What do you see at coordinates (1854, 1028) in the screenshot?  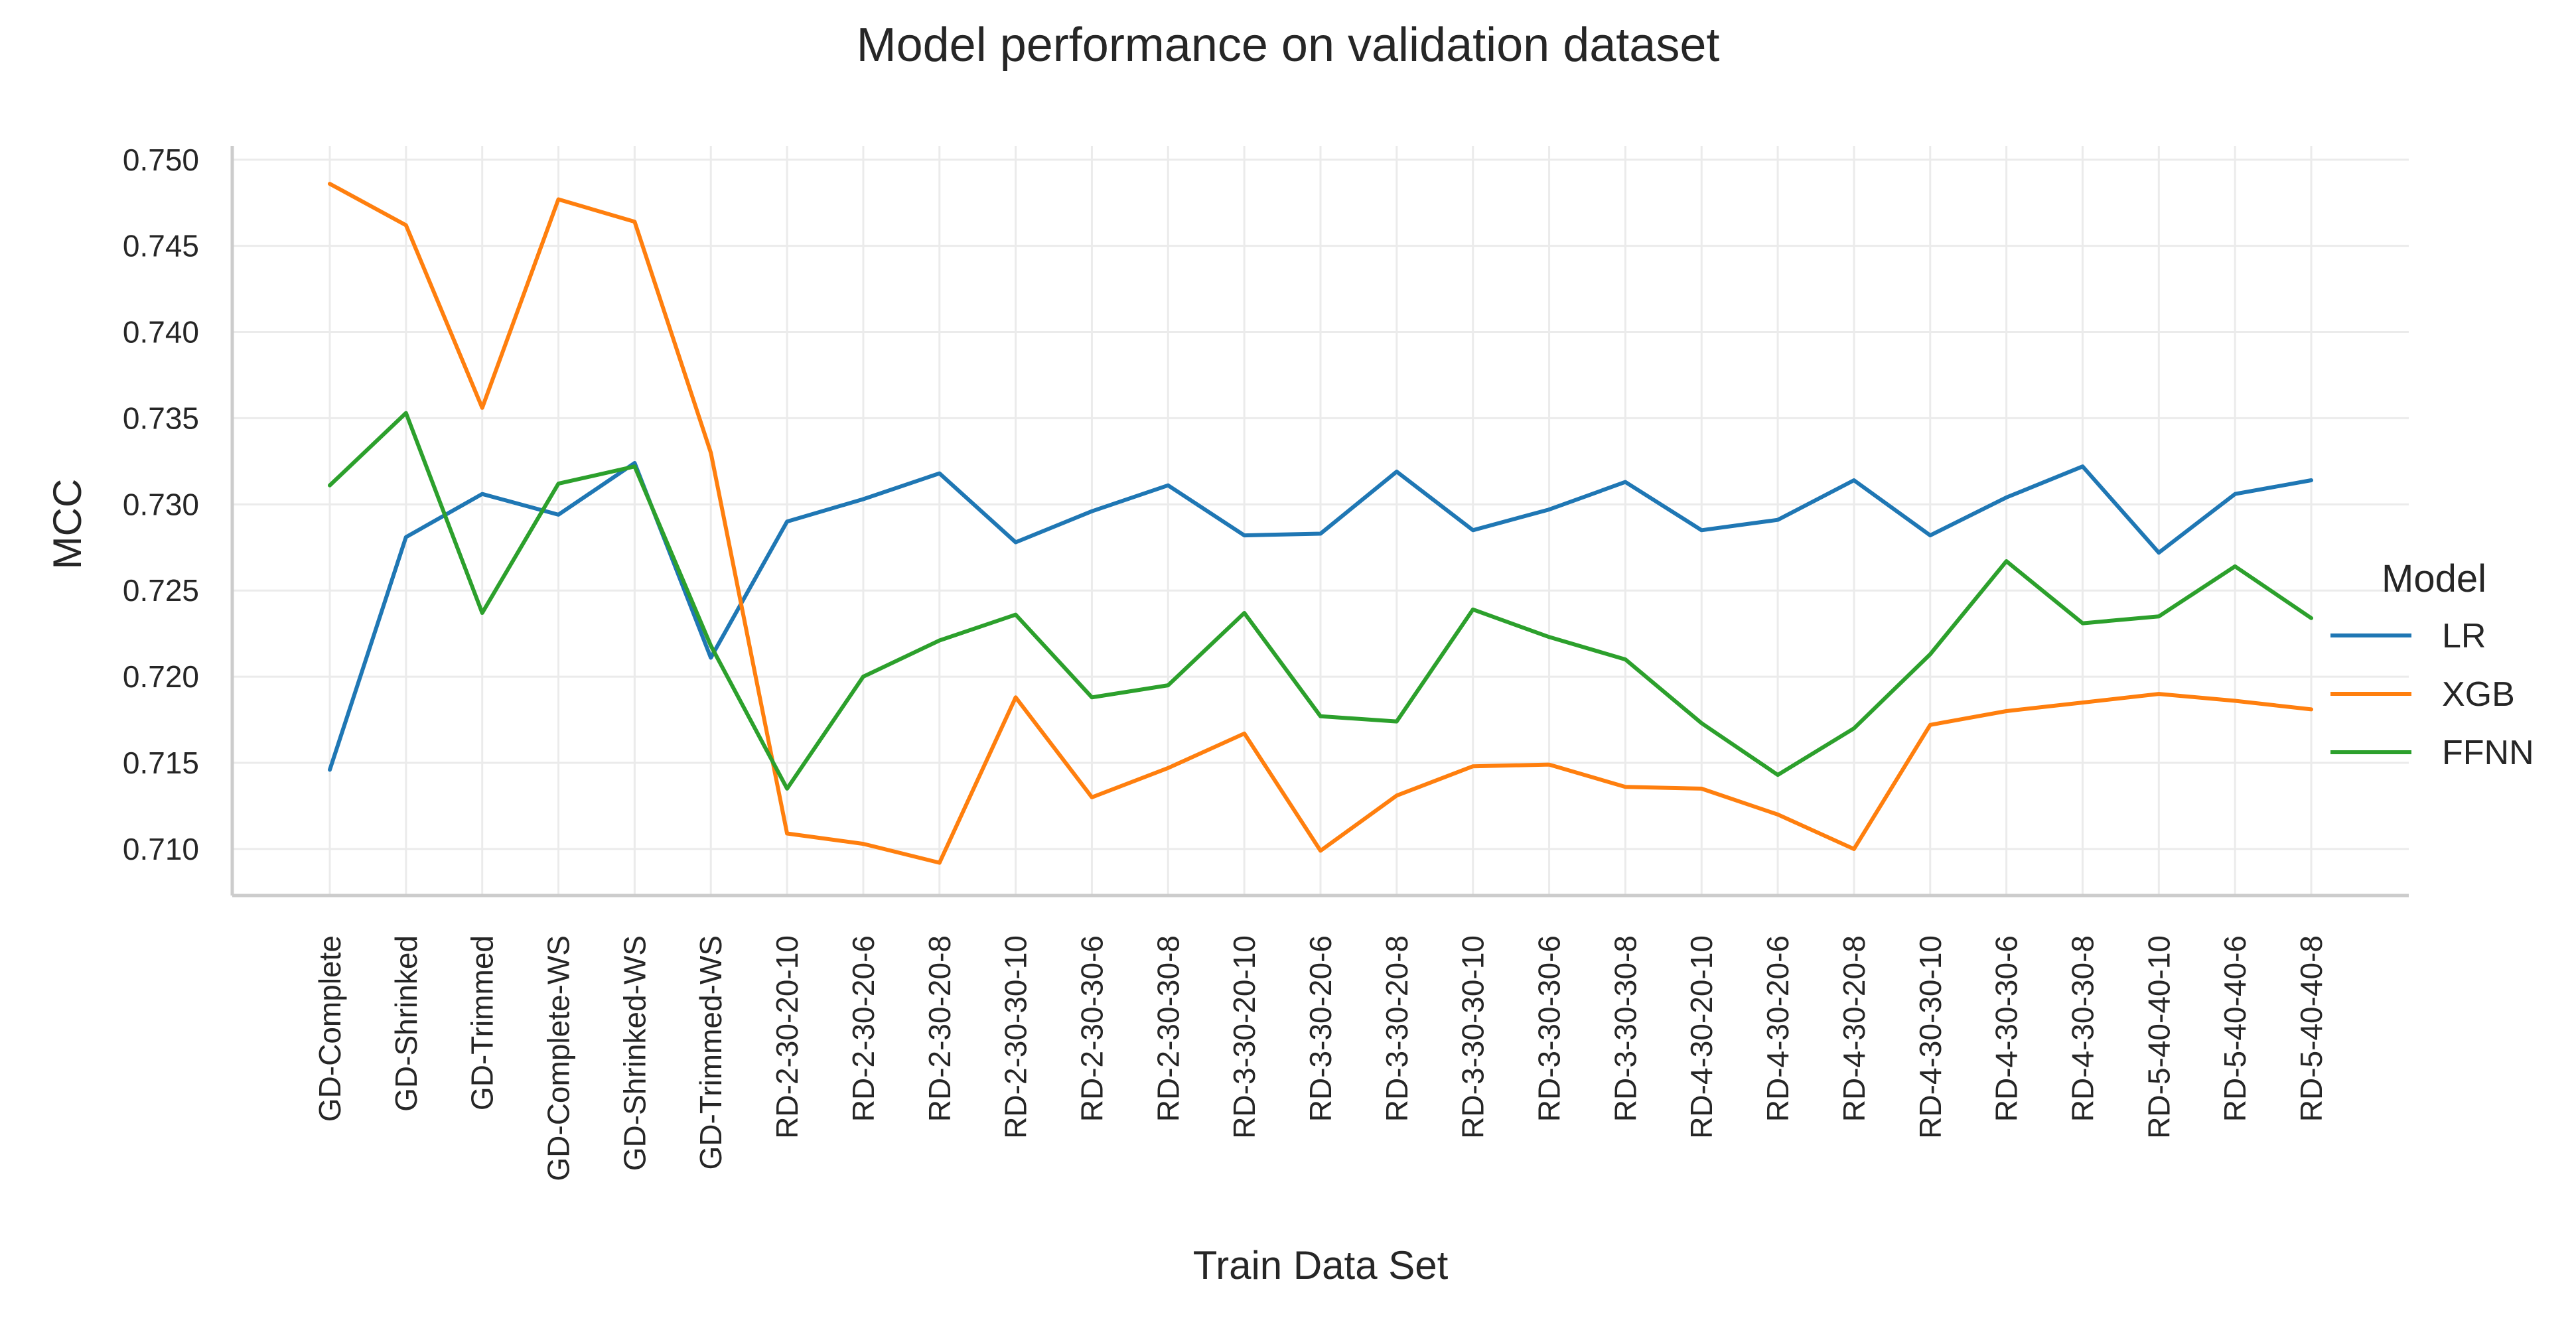 I see `x-tick-label: RD-4-30-20-8` at bounding box center [1854, 1028].